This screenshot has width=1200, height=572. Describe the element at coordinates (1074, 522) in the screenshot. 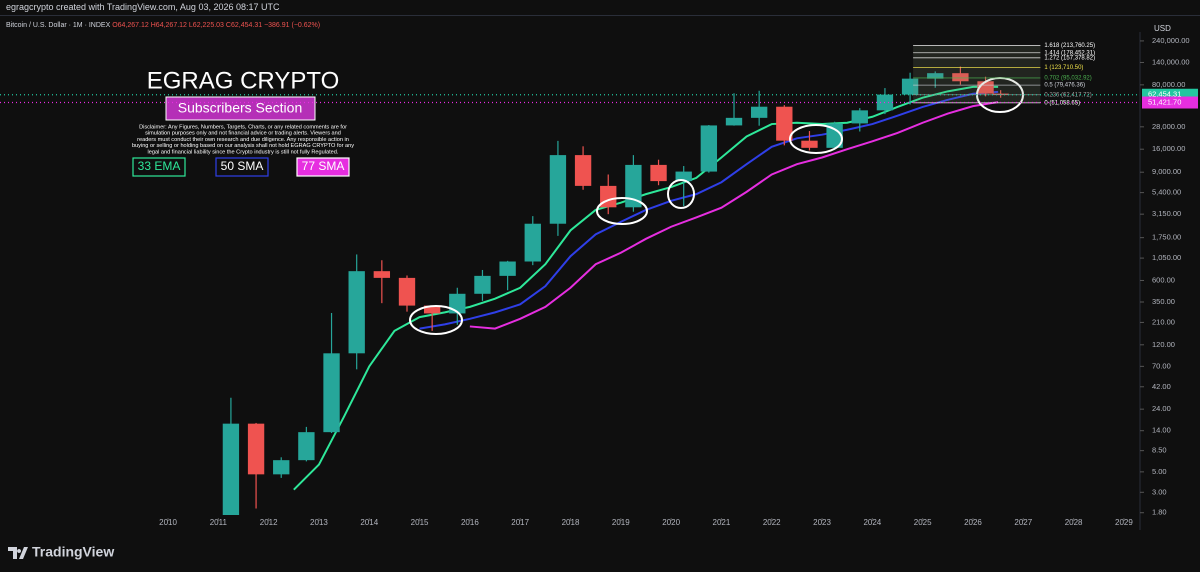

I see `x-tick-label: 2028` at that location.